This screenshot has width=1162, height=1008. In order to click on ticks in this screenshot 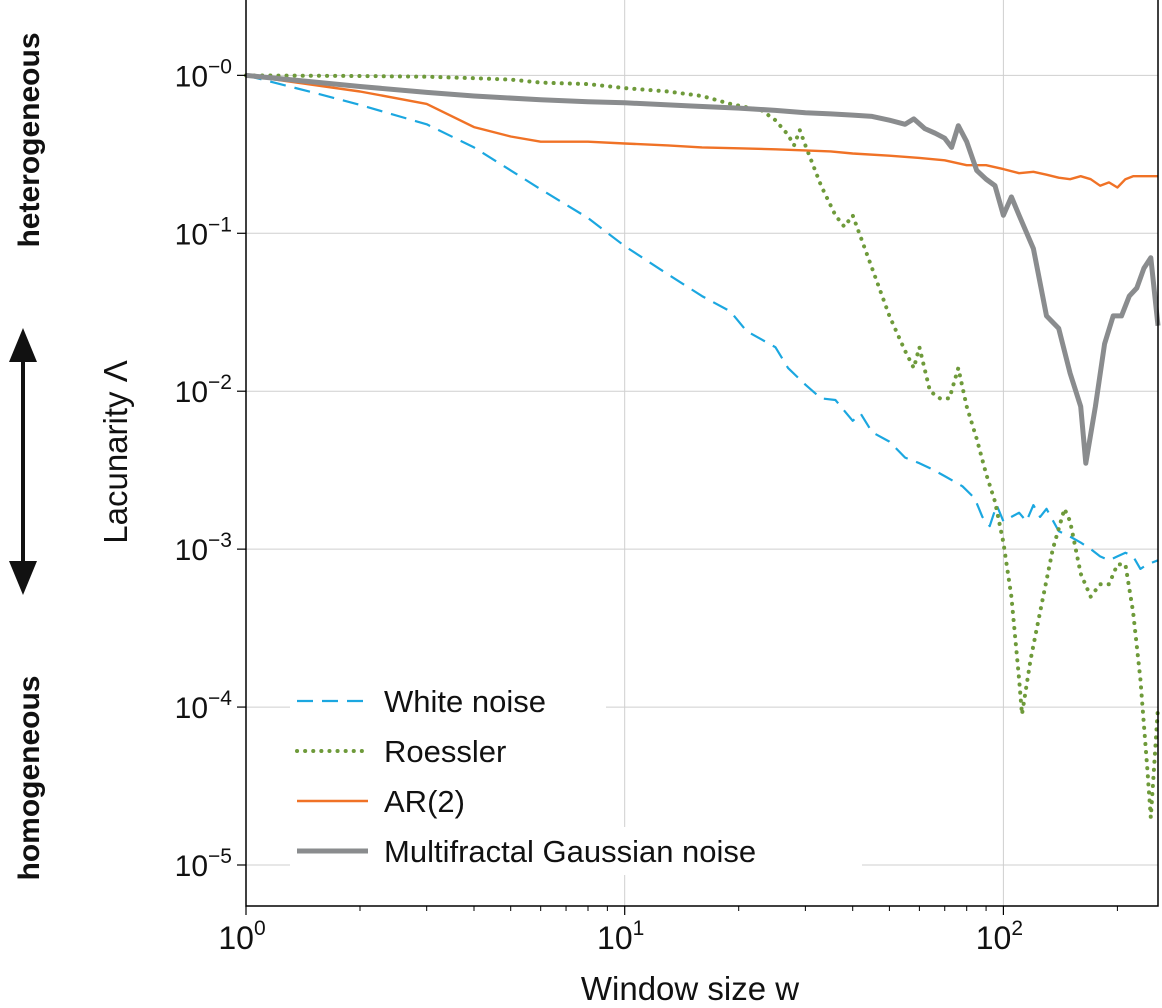, I will do `click(738, 908)`.